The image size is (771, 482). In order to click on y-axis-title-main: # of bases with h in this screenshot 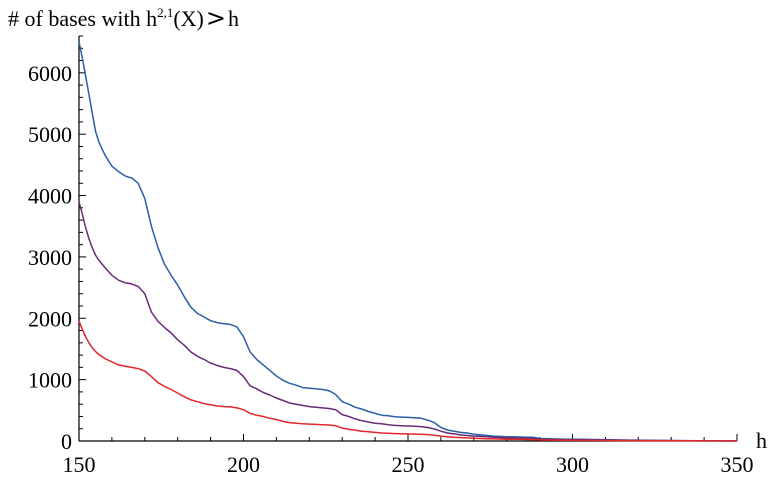, I will do `click(82, 18)`.